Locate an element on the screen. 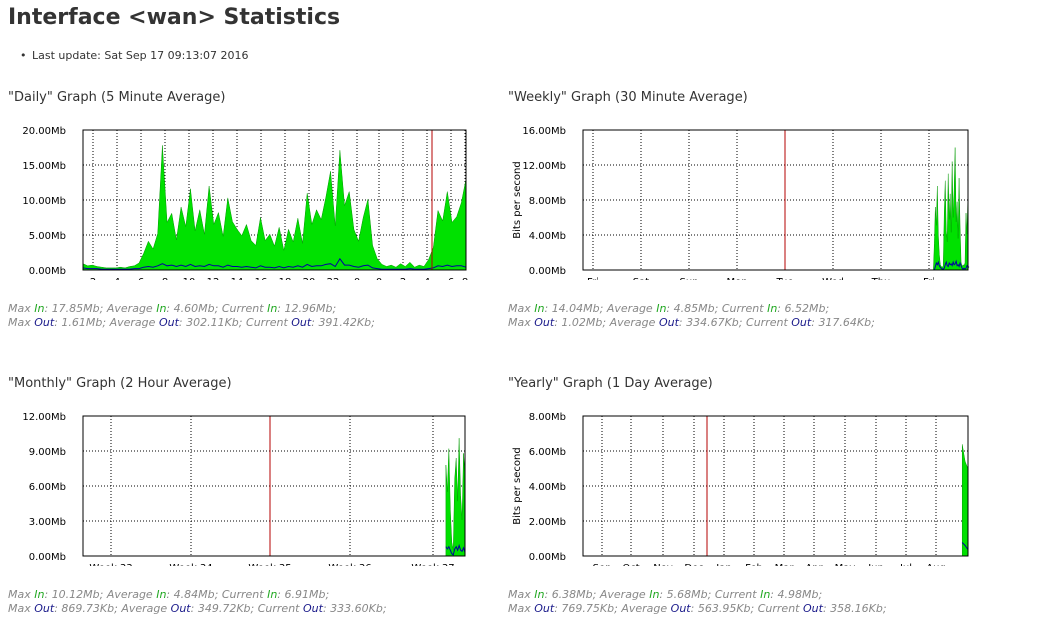 This screenshot has width=1038, height=629. daily-max-out: 1.61Mb is located at coordinates (82, 322).